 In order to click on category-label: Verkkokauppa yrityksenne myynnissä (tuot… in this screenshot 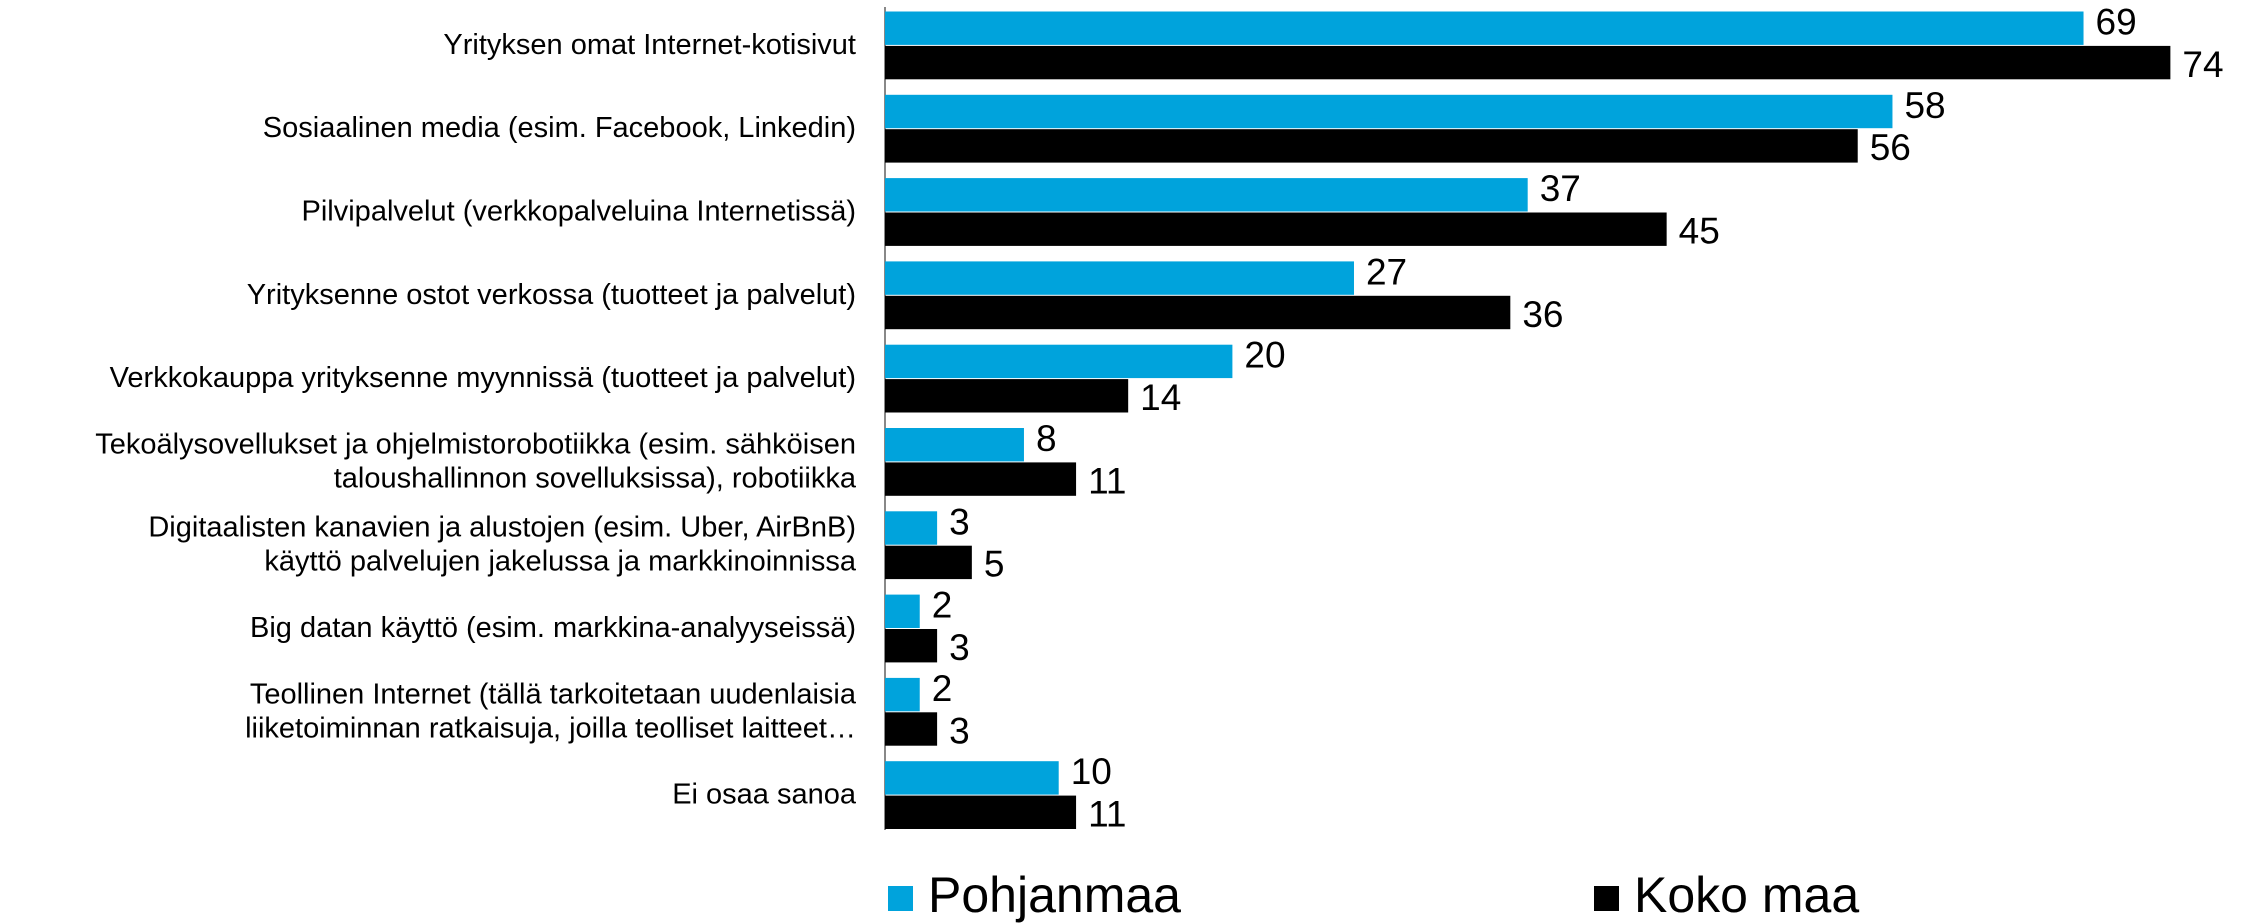, I will do `click(483, 378)`.